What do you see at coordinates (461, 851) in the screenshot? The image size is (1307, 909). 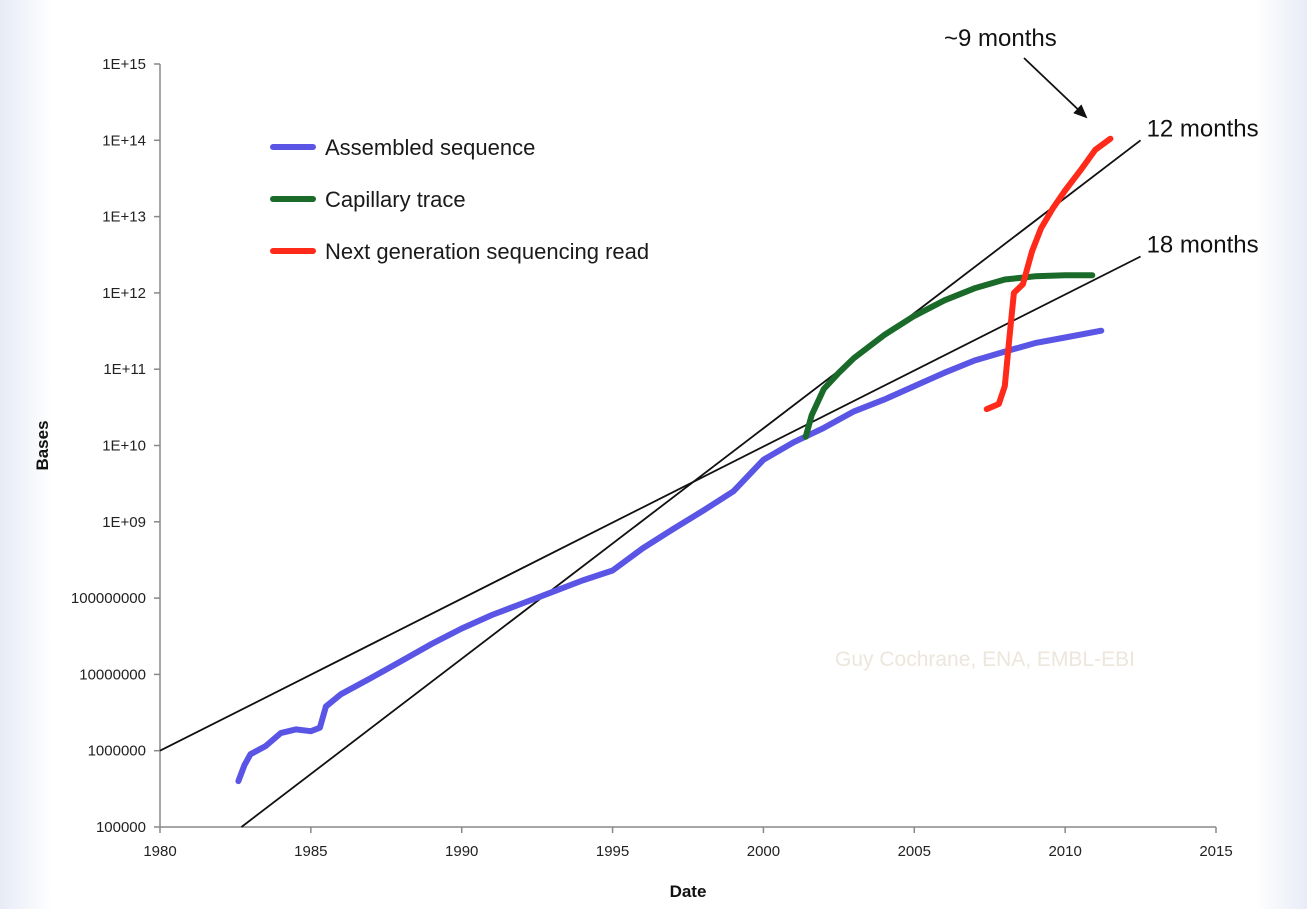 I see `x-tick-label: 1990` at bounding box center [461, 851].